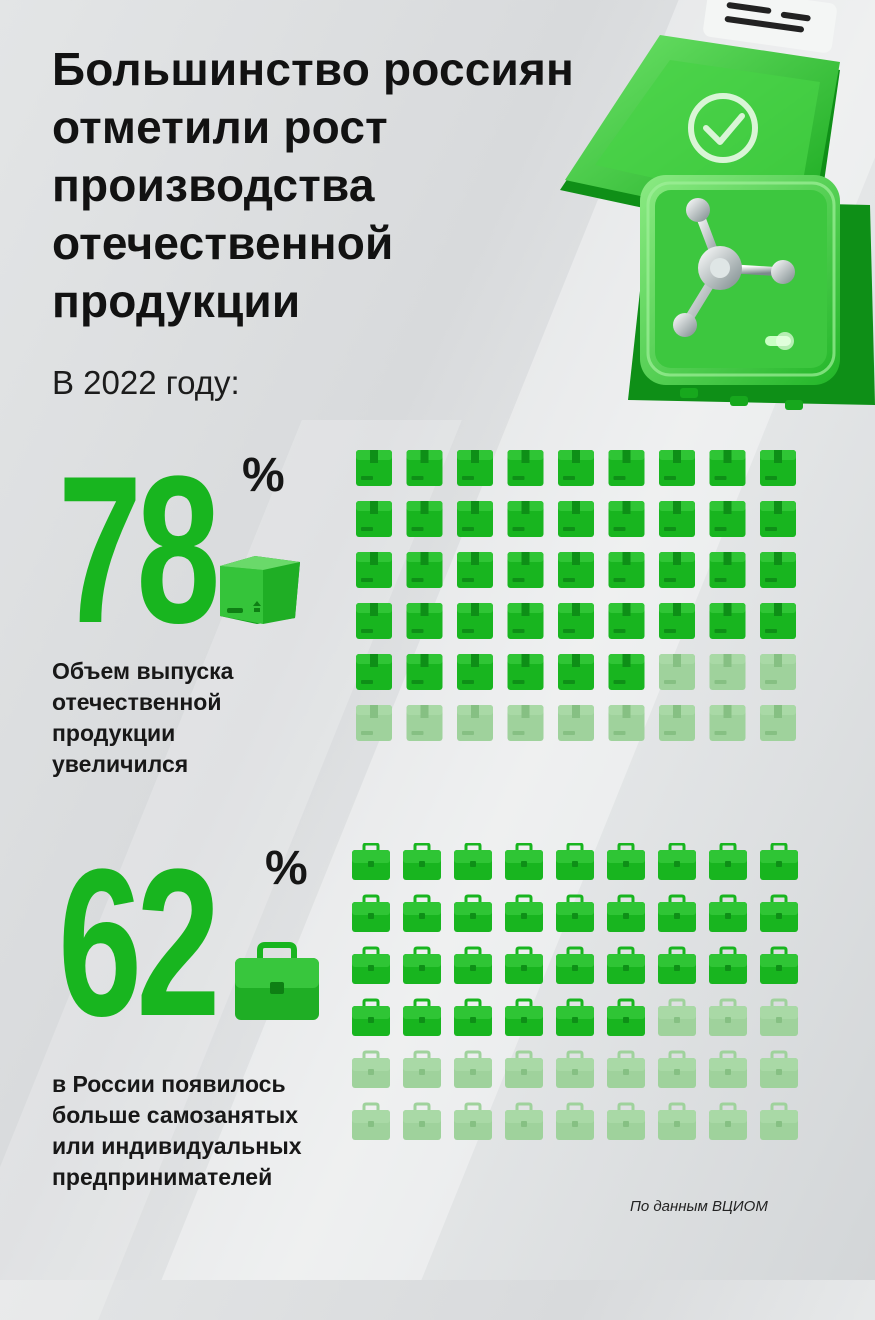 The width and height of the screenshot is (875, 1320). I want to click on stat1-box-grid, so click(576, 595).